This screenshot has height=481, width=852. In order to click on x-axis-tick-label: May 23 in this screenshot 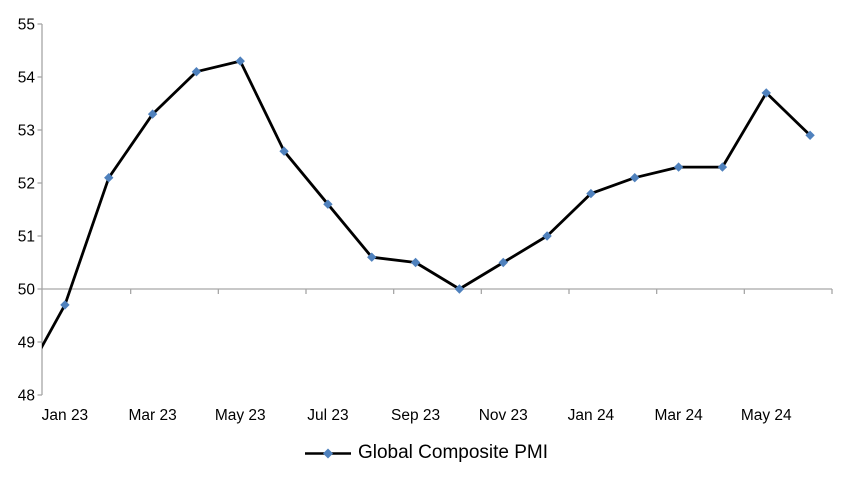, I will do `click(240, 415)`.